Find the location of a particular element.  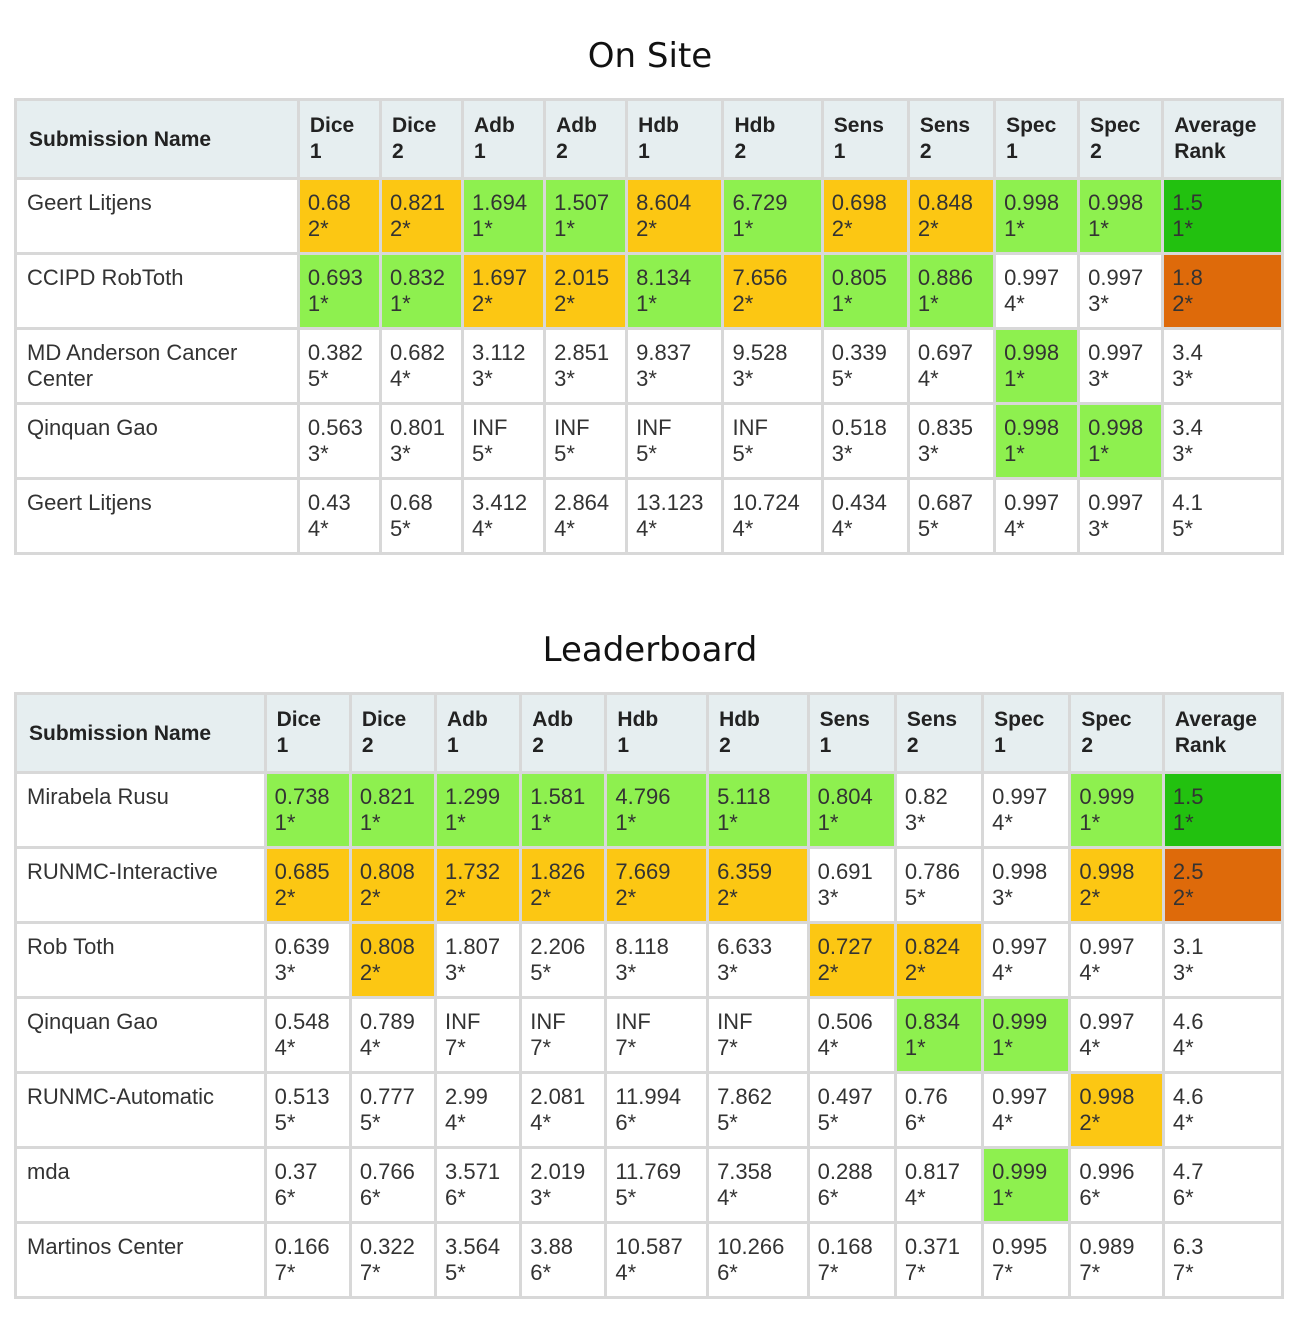

column-header: Average Rank is located at coordinates (1222, 733).